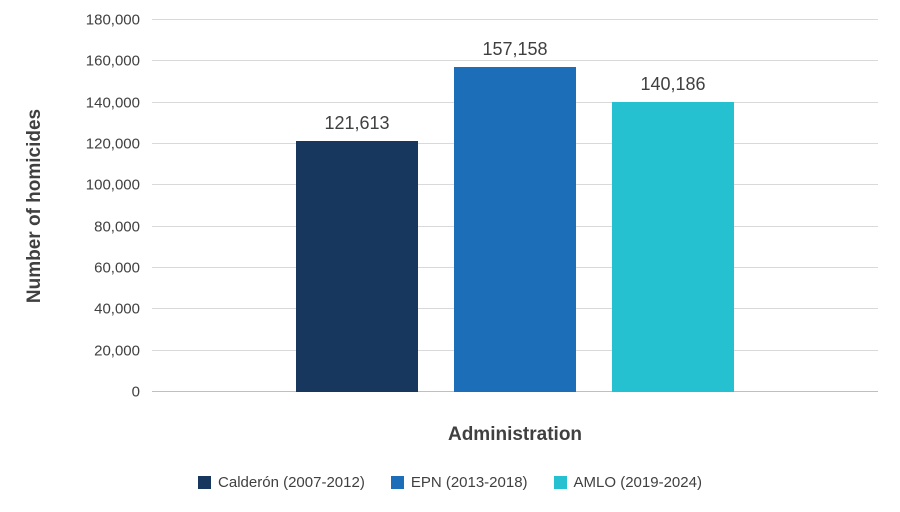 The height and width of the screenshot is (512, 900). Describe the element at coordinates (357, 252) in the screenshot. I see `bar: 121,613` at that location.